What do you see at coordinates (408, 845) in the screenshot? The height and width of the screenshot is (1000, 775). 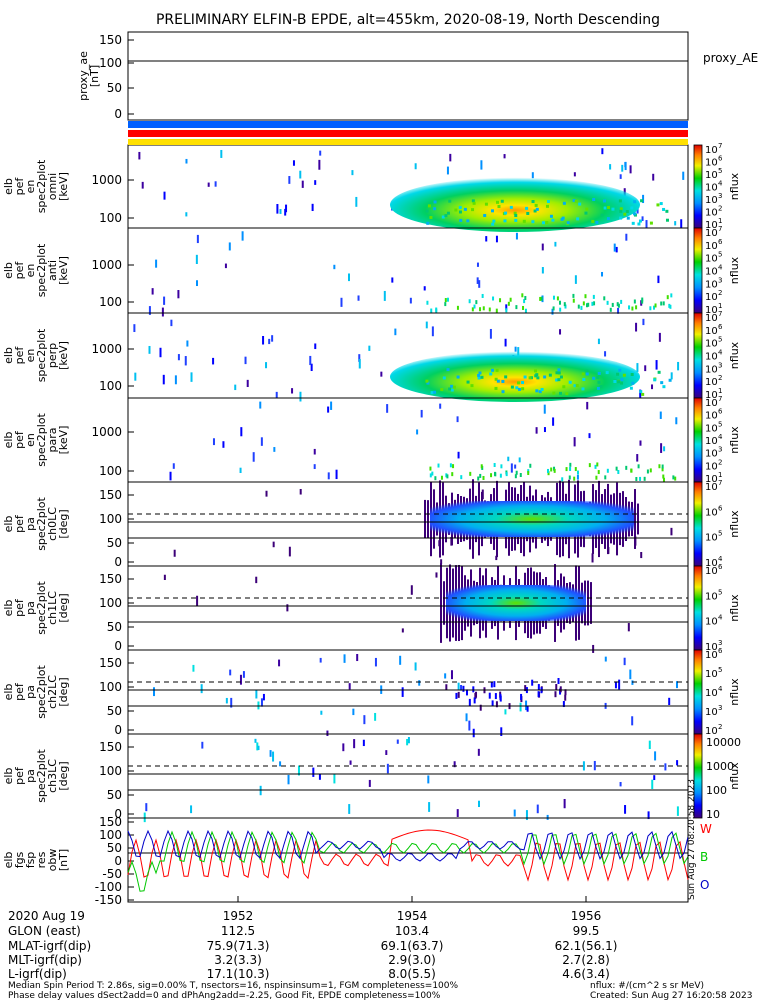 I see `fgs-trace-o` at bounding box center [408, 845].